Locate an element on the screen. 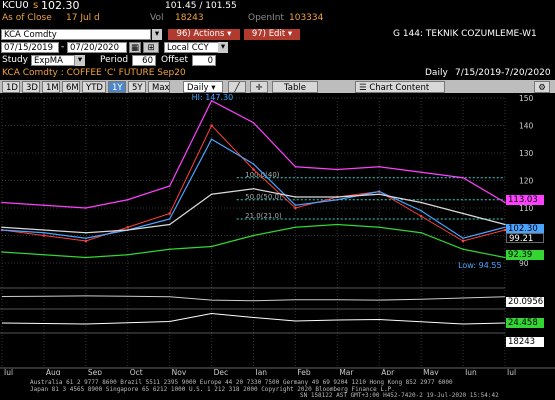 This screenshot has height=400, width=555. crosshair-icon: ✛ is located at coordinates (259, 87).